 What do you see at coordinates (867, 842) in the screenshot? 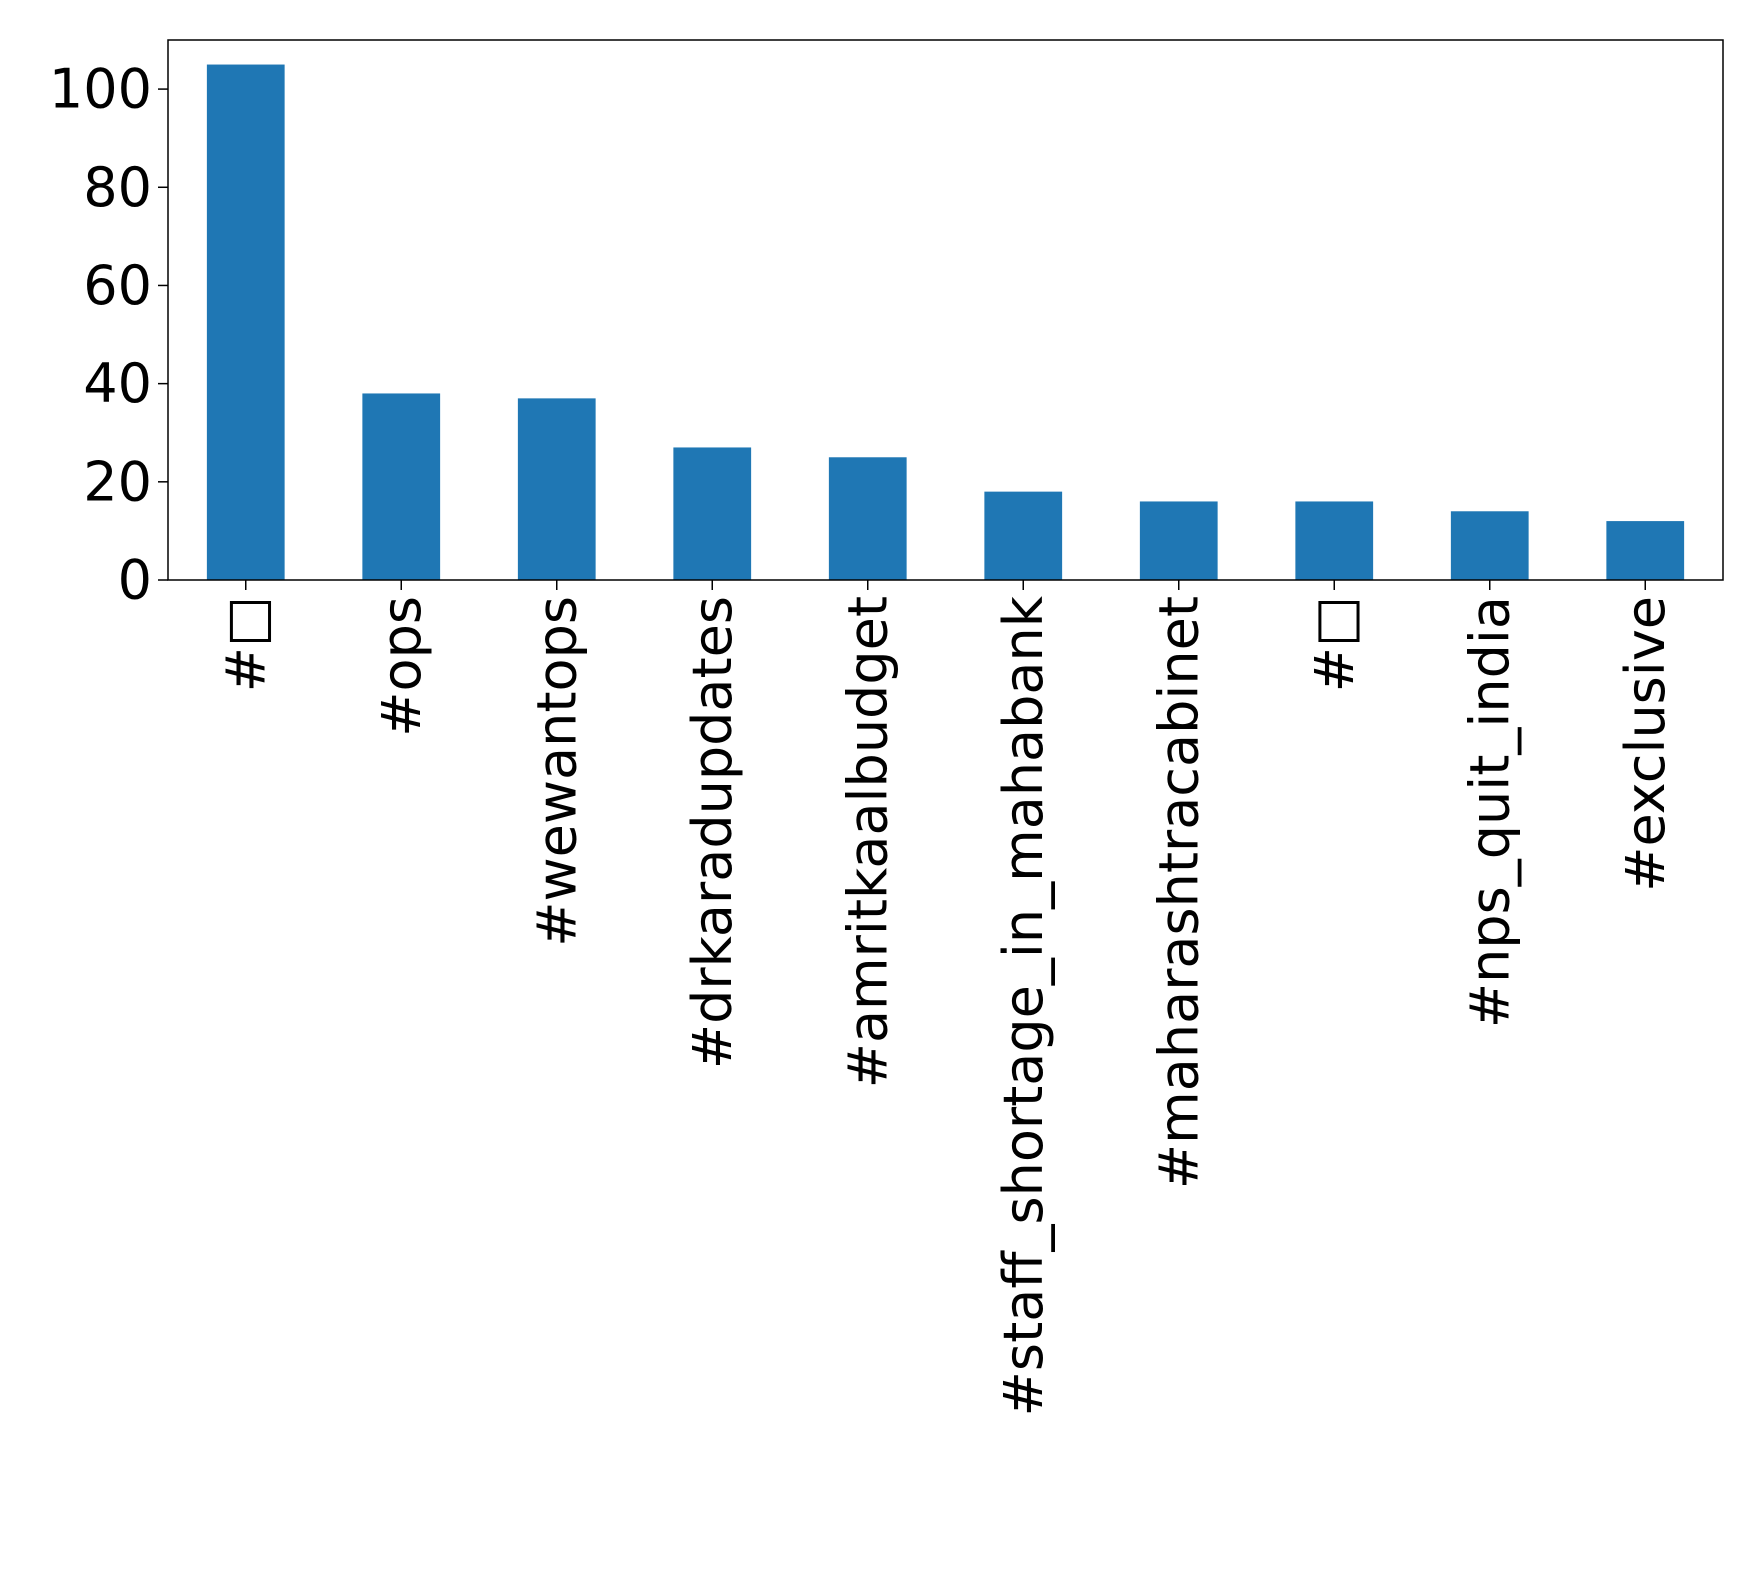
I see `x-tick-label: #amritkaalbudget` at bounding box center [867, 842].